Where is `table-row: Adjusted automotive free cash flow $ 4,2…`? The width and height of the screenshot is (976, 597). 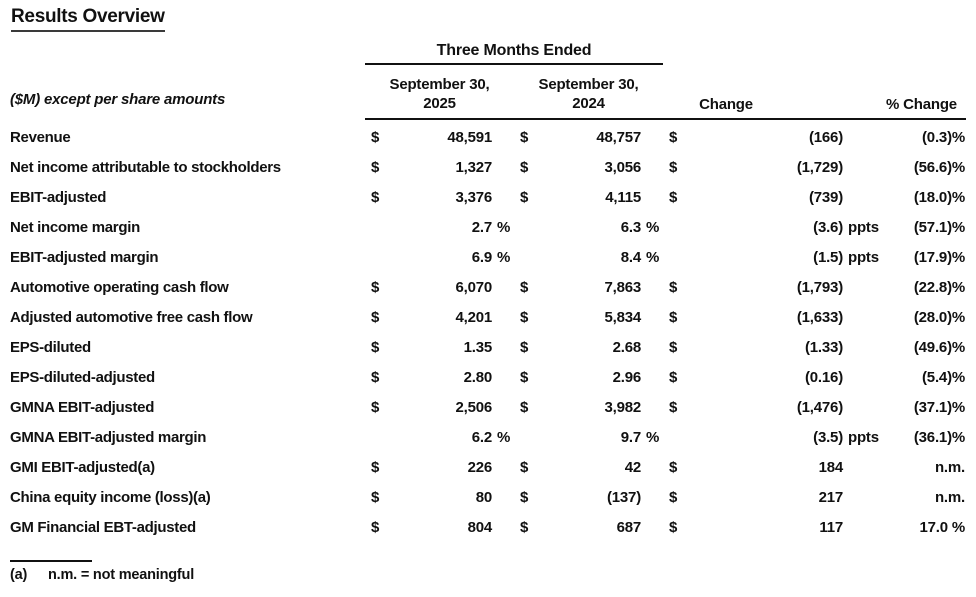
table-row: Adjusted automotive free cash flow $ 4,2… is located at coordinates (493, 317).